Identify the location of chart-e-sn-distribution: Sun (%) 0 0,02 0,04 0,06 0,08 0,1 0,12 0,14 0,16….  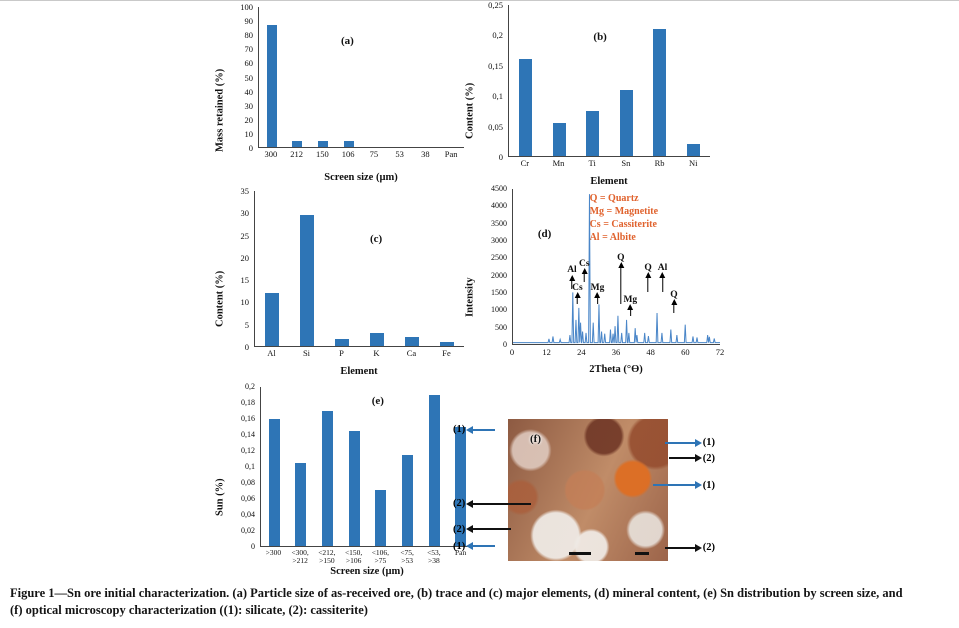
(343, 480).